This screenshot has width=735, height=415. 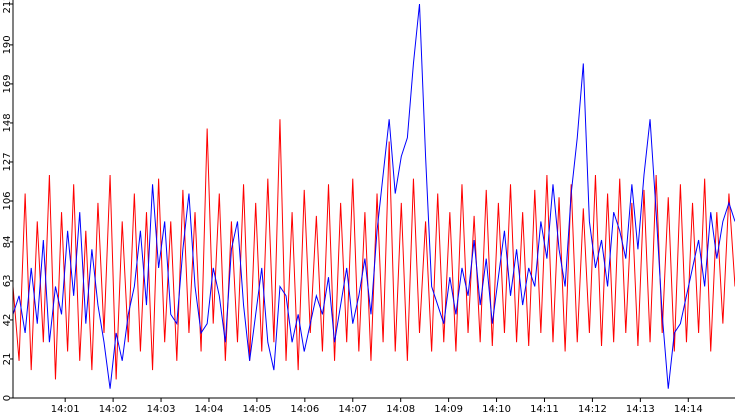 What do you see at coordinates (400, 409) in the screenshot?
I see `x-tick-label: 14:08` at bounding box center [400, 409].